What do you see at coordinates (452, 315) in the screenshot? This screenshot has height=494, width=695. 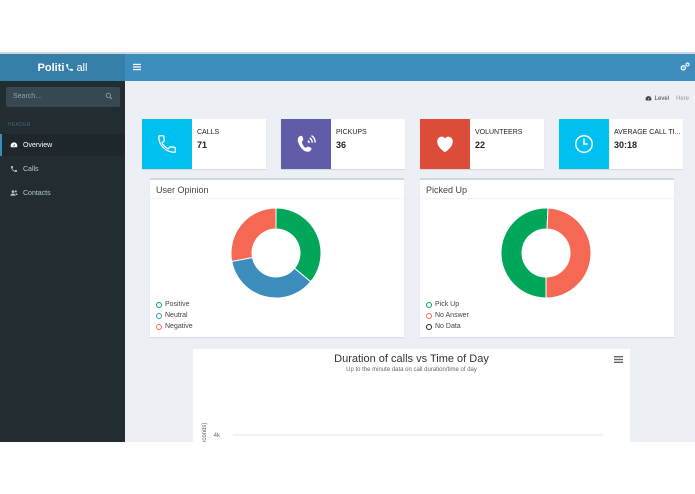 I see `legend-label: No Answer` at bounding box center [452, 315].